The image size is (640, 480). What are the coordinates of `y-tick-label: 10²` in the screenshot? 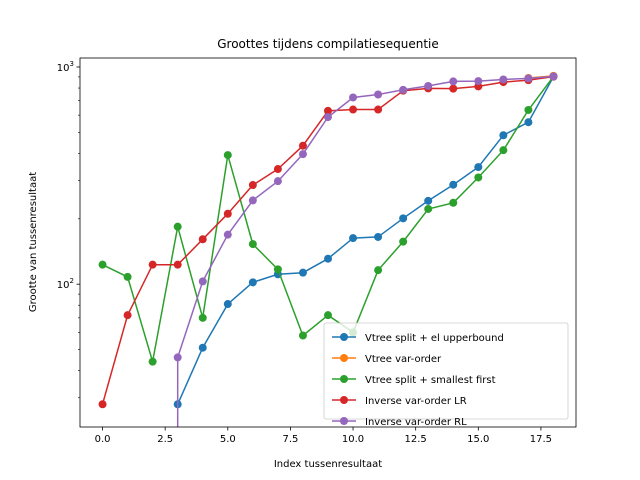 It's located at (65, 284).